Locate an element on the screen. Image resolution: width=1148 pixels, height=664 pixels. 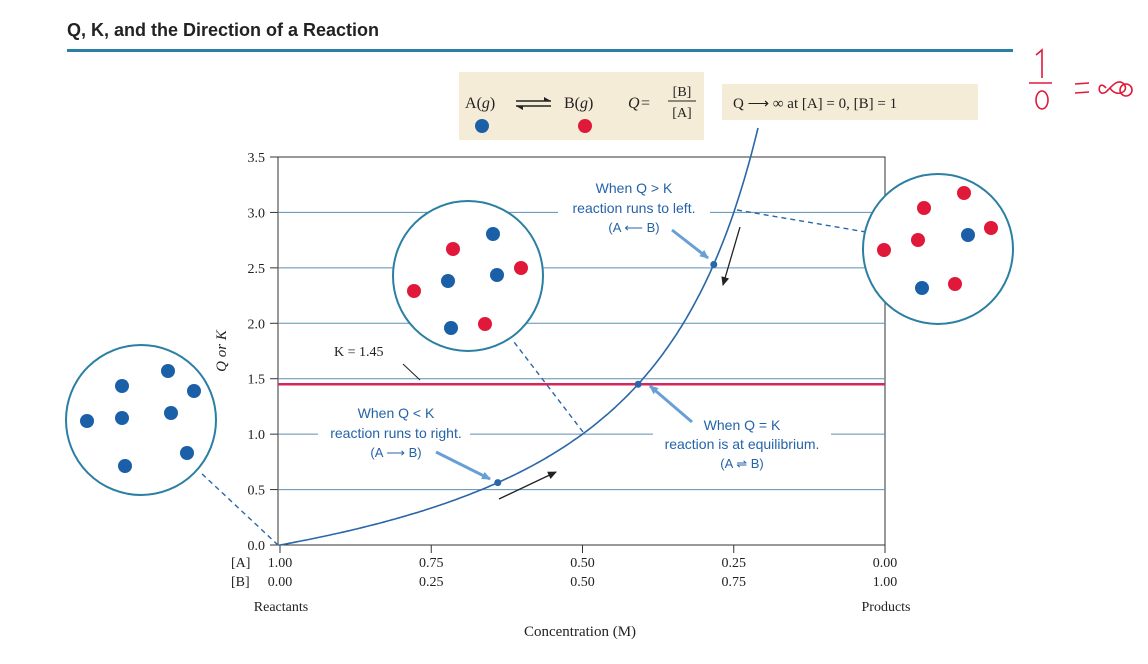
forward-direction-arrow is located at coordinates (527, 485).